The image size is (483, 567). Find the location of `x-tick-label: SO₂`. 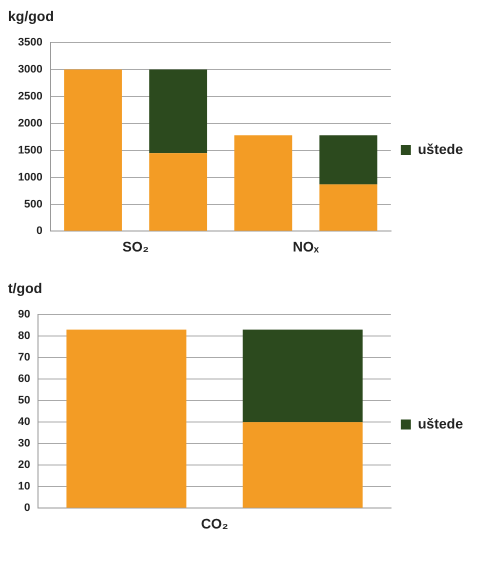

x-tick-label: SO₂ is located at coordinates (135, 246).